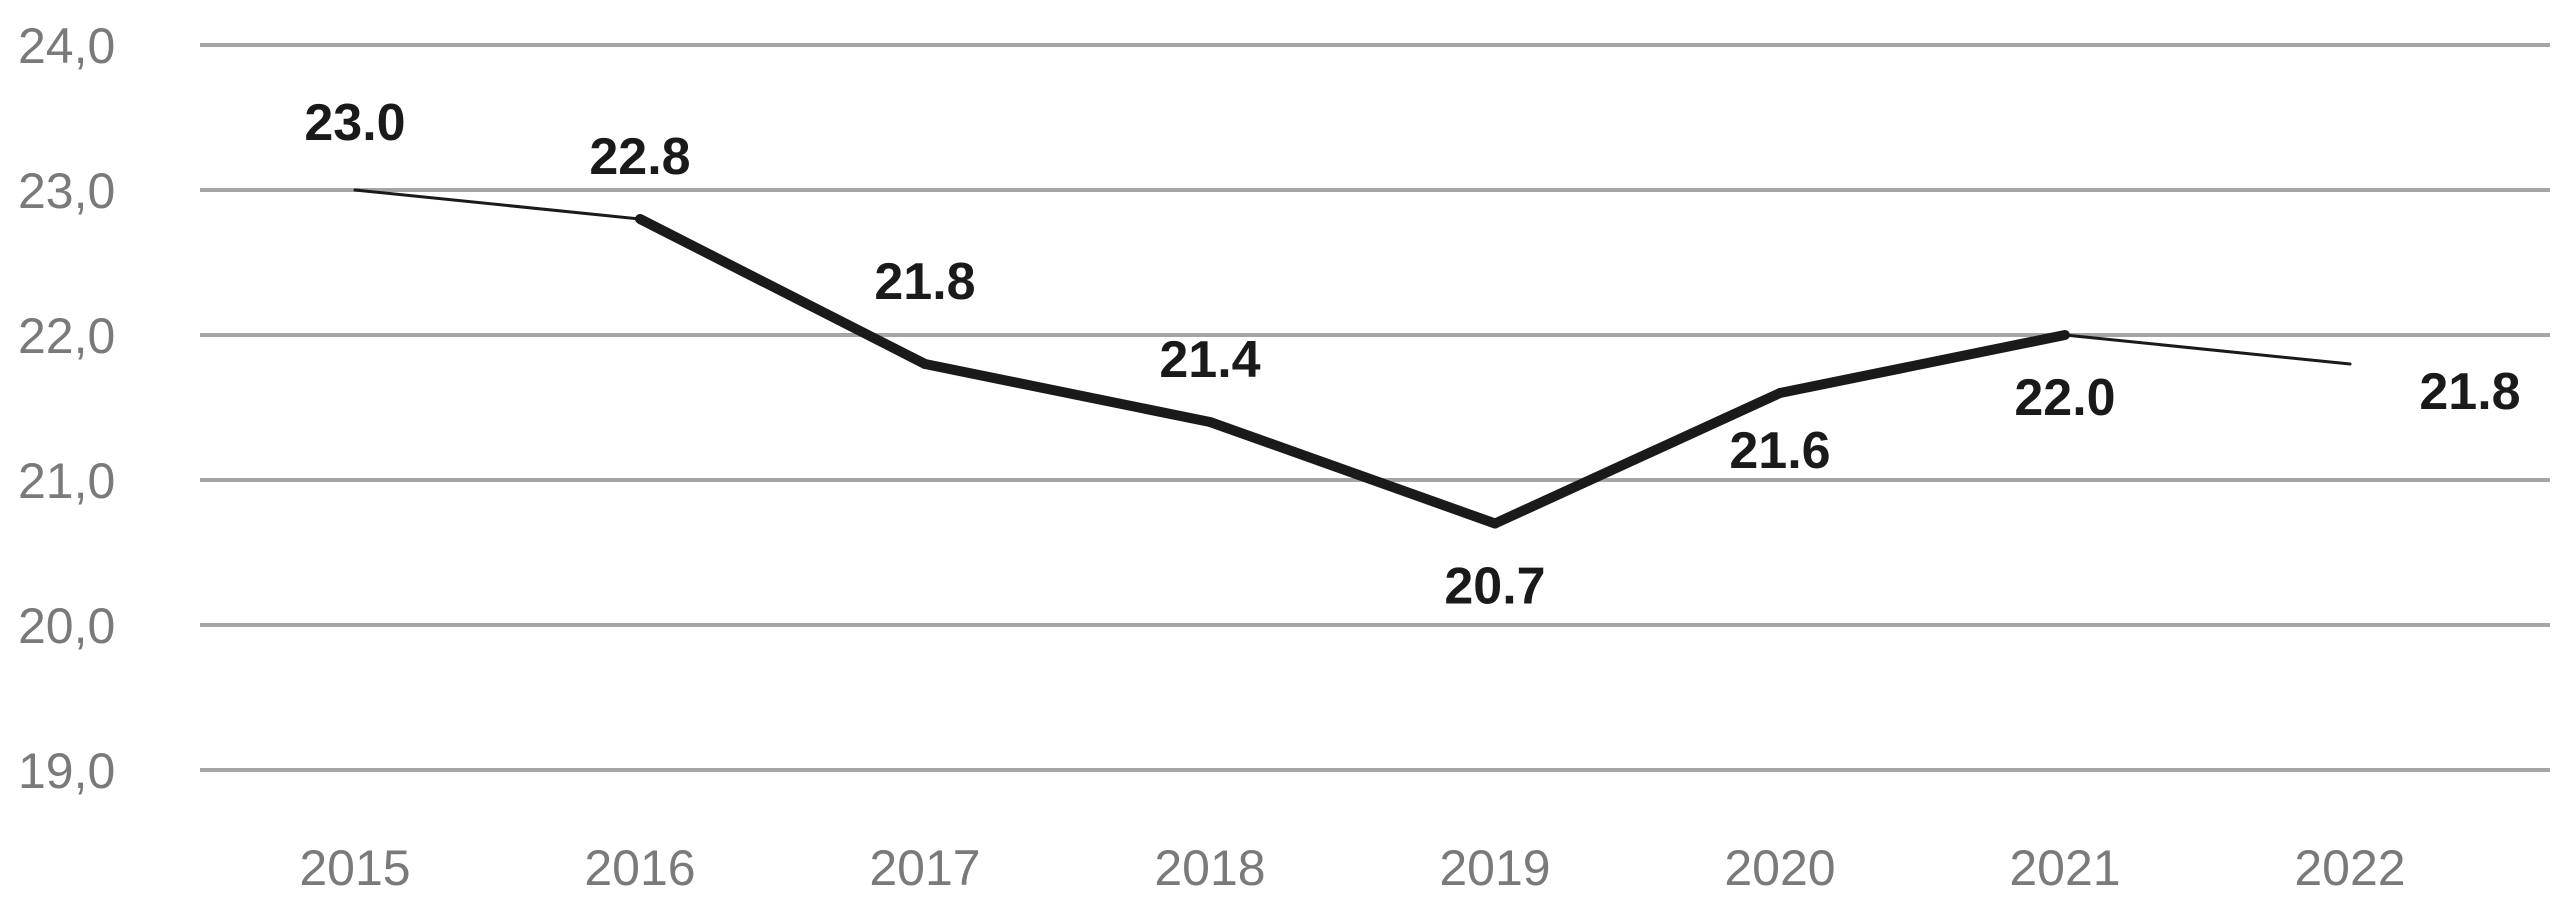 The height and width of the screenshot is (909, 2564). Describe the element at coordinates (1779, 451) in the screenshot. I see `data-label: 21.6` at that location.